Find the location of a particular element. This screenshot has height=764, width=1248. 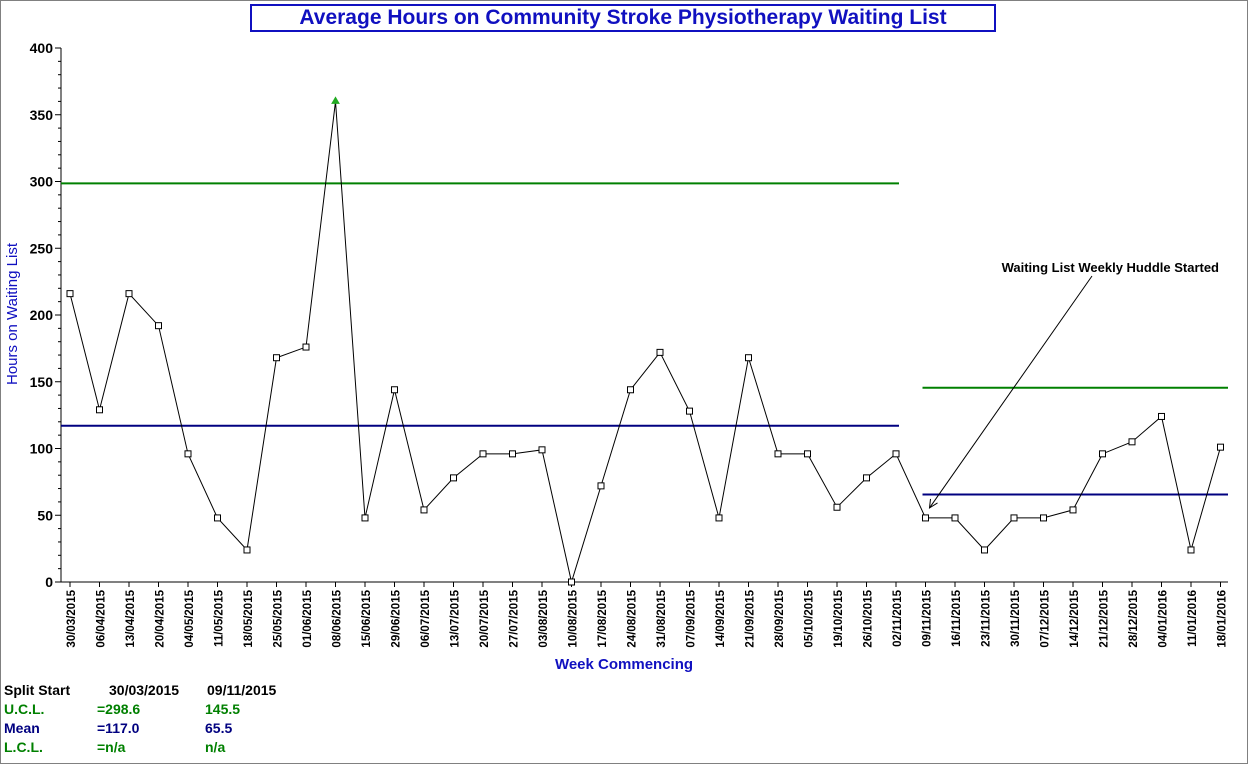

x-tick-label: 30/11/2015 is located at coordinates (1016, 618).